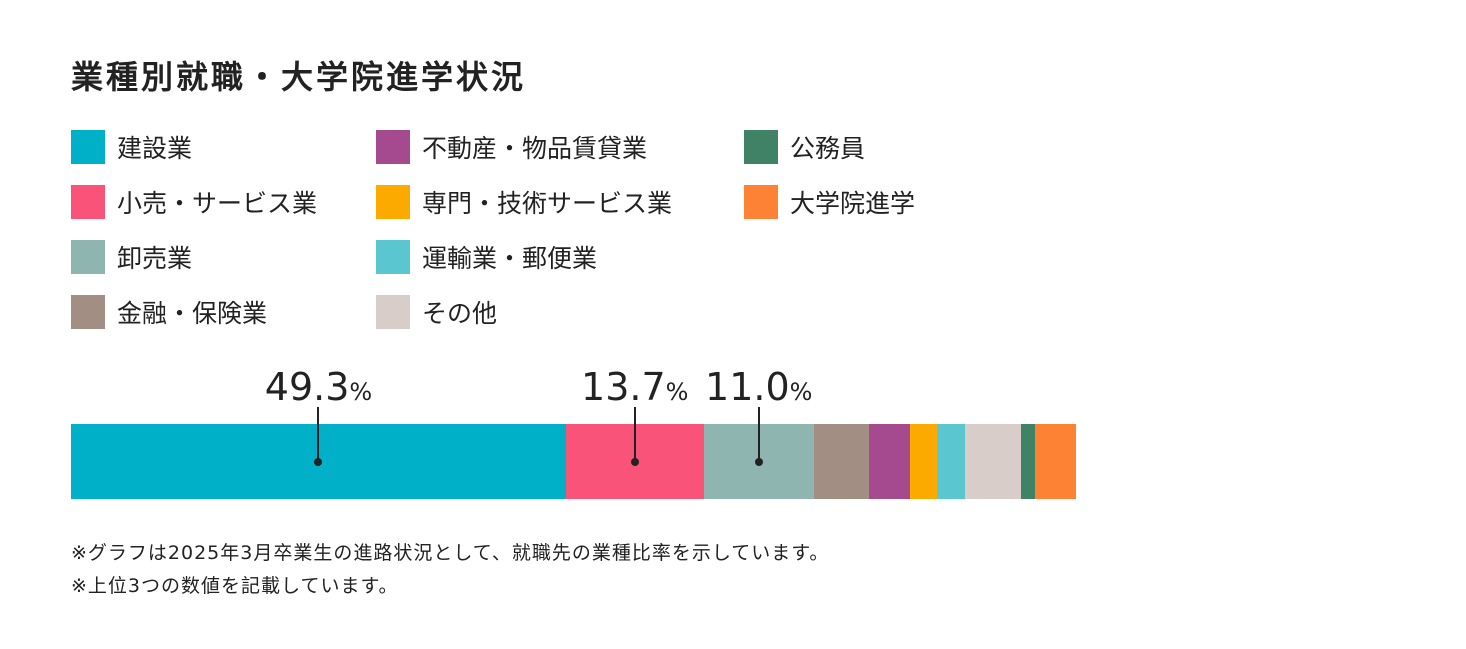  I want to click on legend-item: 大学院進学, so click(829, 202).